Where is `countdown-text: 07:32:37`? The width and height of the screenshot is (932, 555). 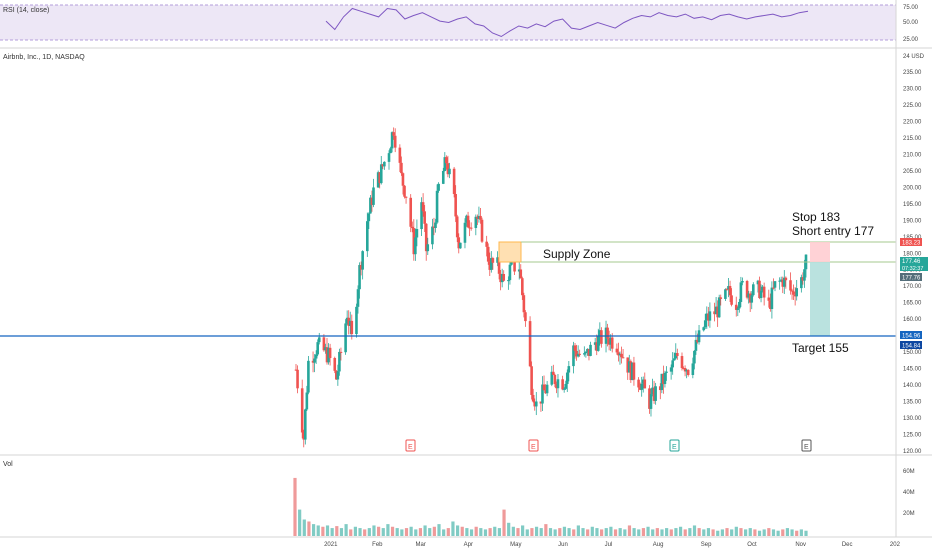
countdown-text: 07:32:37 is located at coordinates (912, 269).